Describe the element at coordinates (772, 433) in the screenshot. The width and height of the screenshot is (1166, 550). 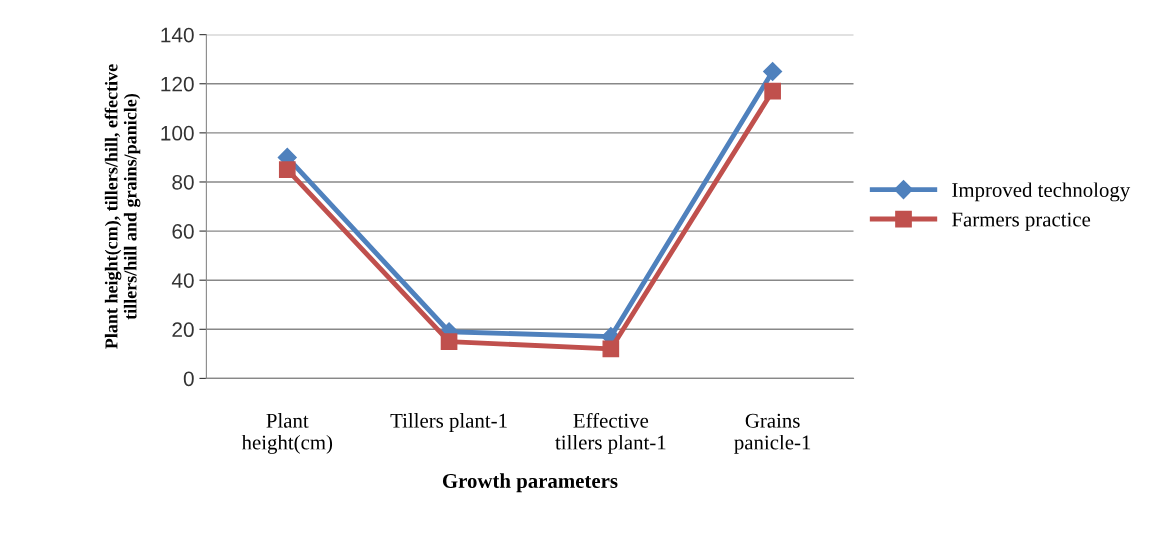
I see `x-tick-label: Grains panicle-1` at that location.